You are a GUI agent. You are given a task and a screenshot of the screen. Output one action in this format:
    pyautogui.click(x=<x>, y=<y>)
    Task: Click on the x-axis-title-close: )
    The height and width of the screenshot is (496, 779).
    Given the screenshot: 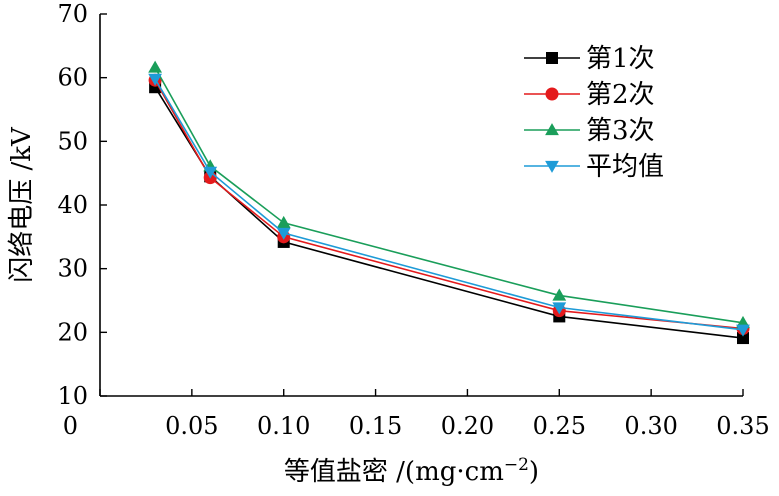 What is the action you would take?
    pyautogui.click(x=534, y=472)
    